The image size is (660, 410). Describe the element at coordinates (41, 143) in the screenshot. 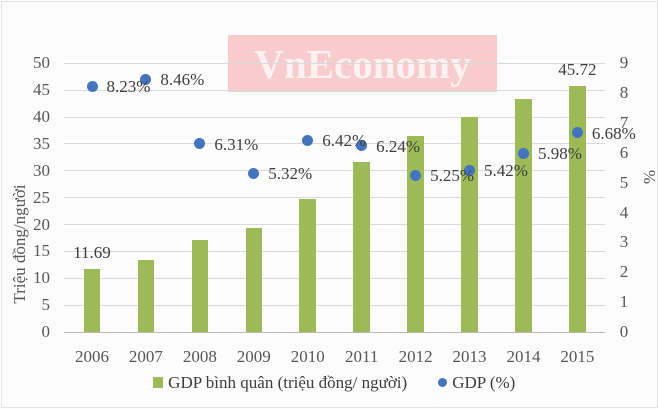

I see `y-left-tick-35: 35` at that location.